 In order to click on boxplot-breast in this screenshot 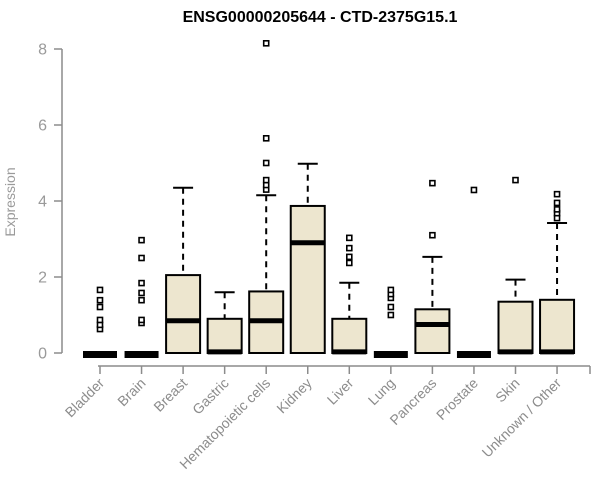, I will do `click(183, 270)`.